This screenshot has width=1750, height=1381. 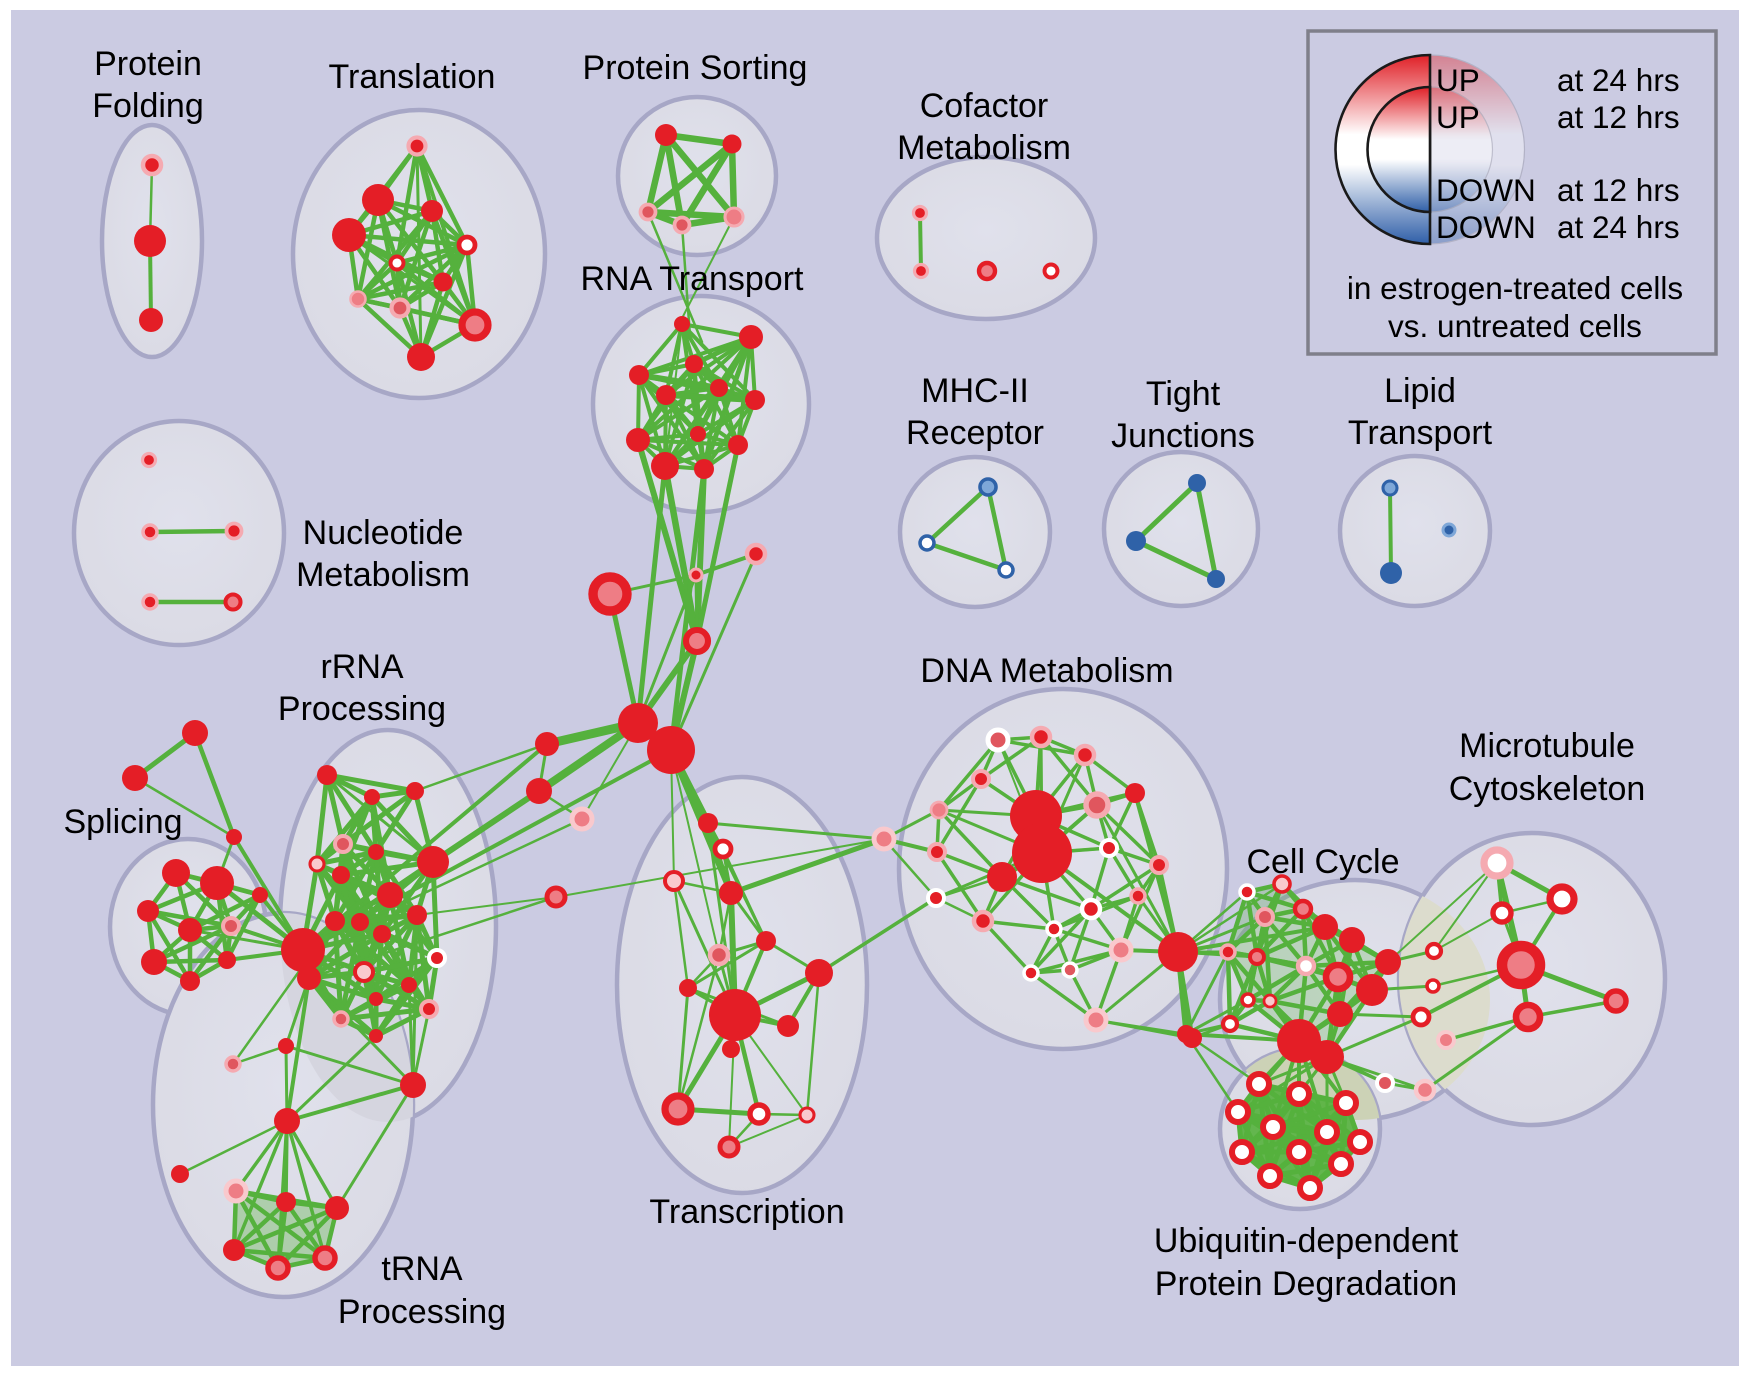 I want to click on svg-text: MHC-II, so click(x=975, y=391).